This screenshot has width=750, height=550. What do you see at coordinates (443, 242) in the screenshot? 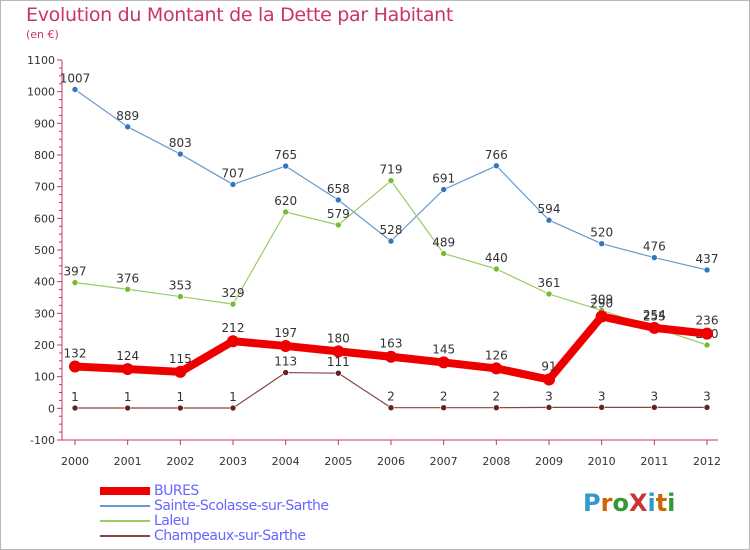
I see `data-label: 489` at bounding box center [443, 242].